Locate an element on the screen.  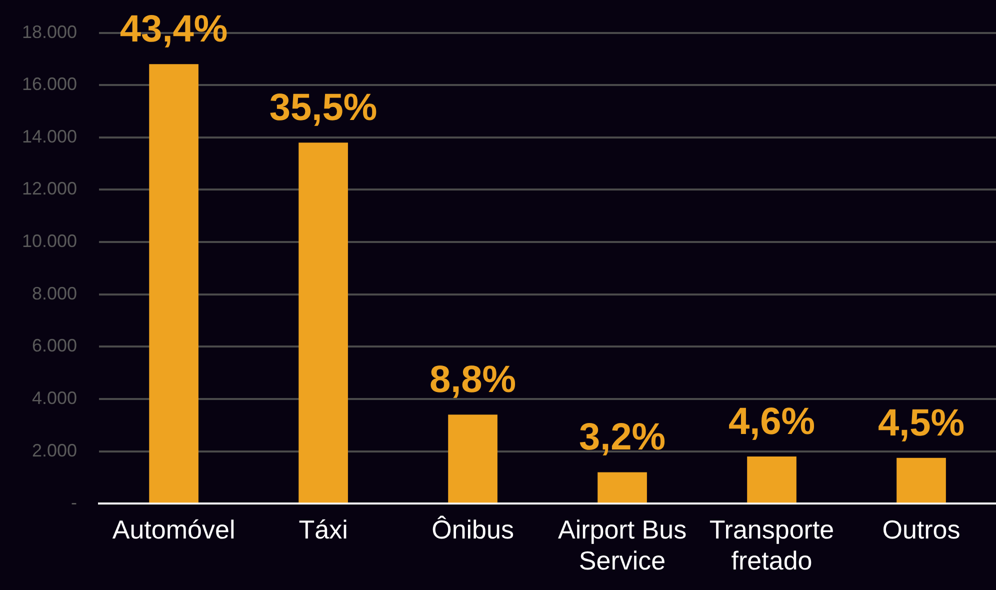
x-tick-label: Transporte fretado is located at coordinates (771, 545).